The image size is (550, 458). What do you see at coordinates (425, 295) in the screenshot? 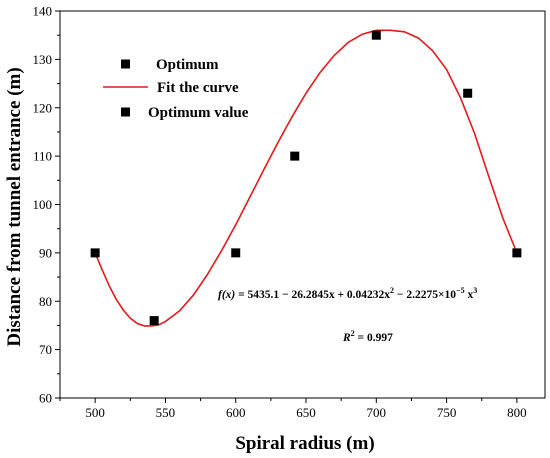
I see `formula-part-2: − 2.2275×10` at bounding box center [425, 295].